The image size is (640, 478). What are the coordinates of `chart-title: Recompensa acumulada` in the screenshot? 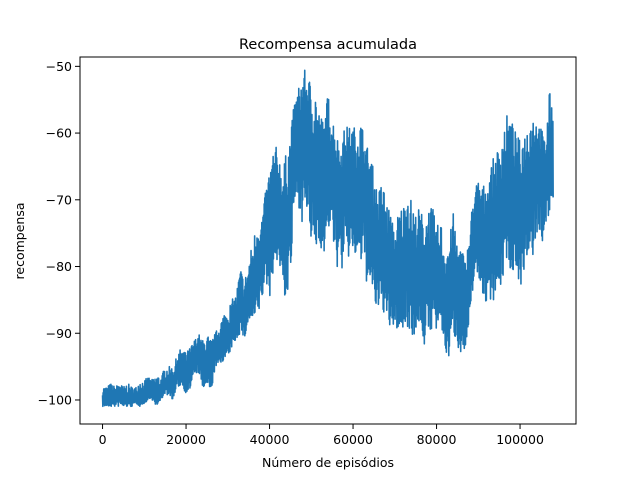 It's located at (328, 45).